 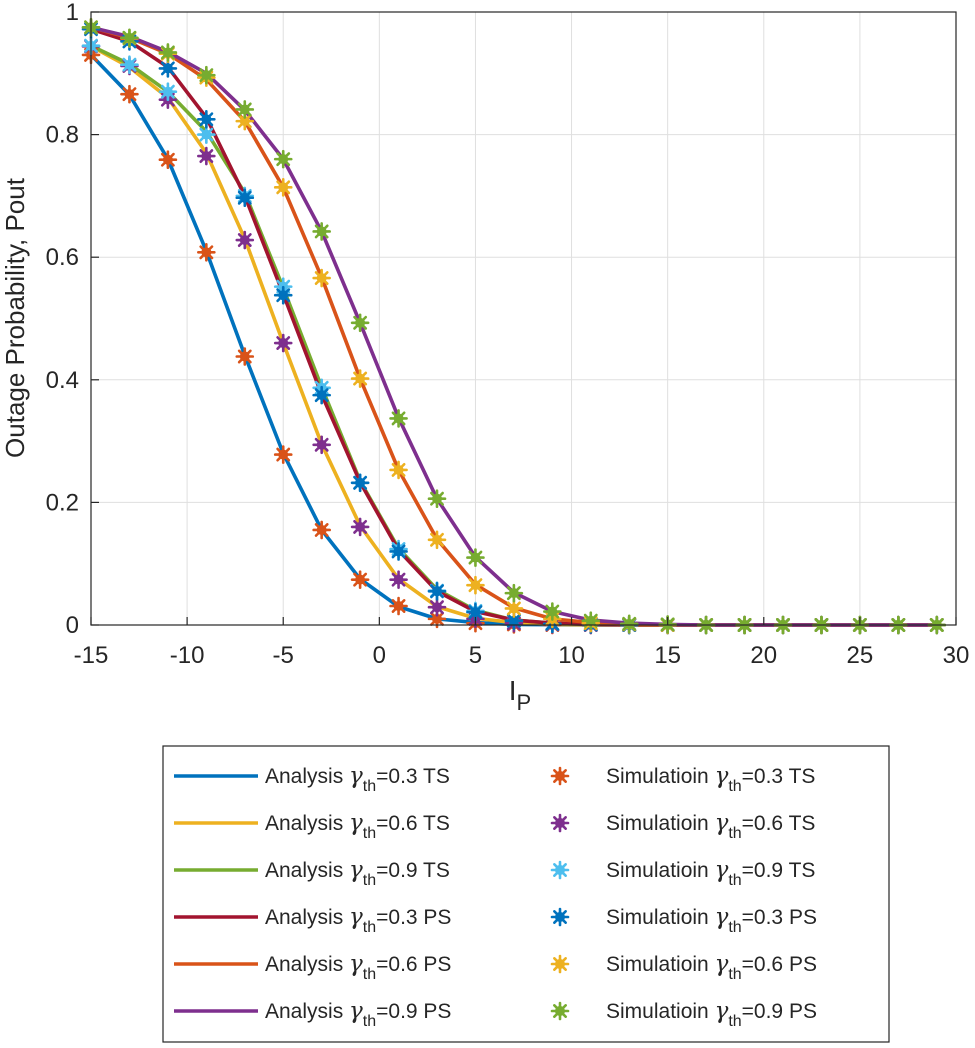 What do you see at coordinates (779, 823) in the screenshot?
I see `legend-suffix: =0.6 TS` at bounding box center [779, 823].